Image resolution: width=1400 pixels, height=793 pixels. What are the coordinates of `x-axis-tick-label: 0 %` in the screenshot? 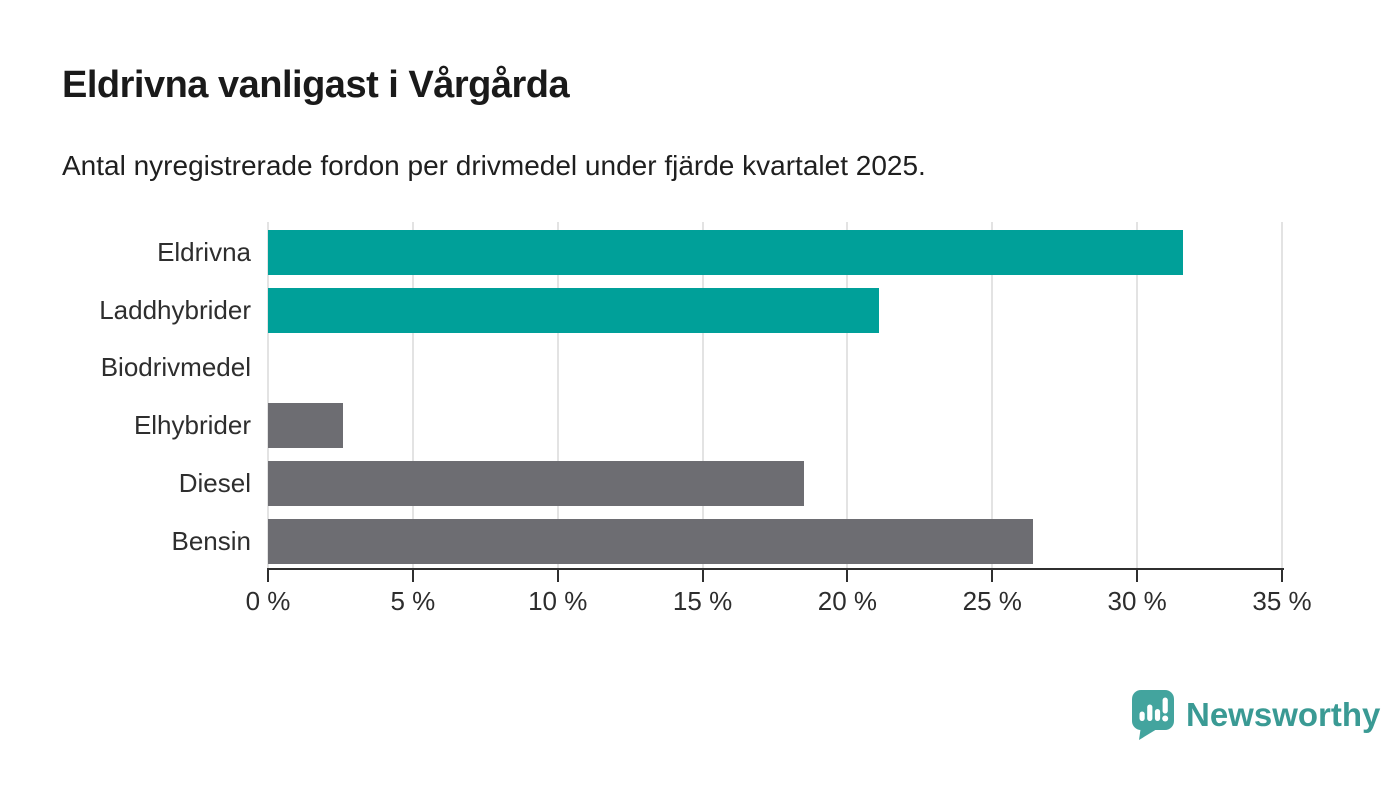 It's located at (268, 601).